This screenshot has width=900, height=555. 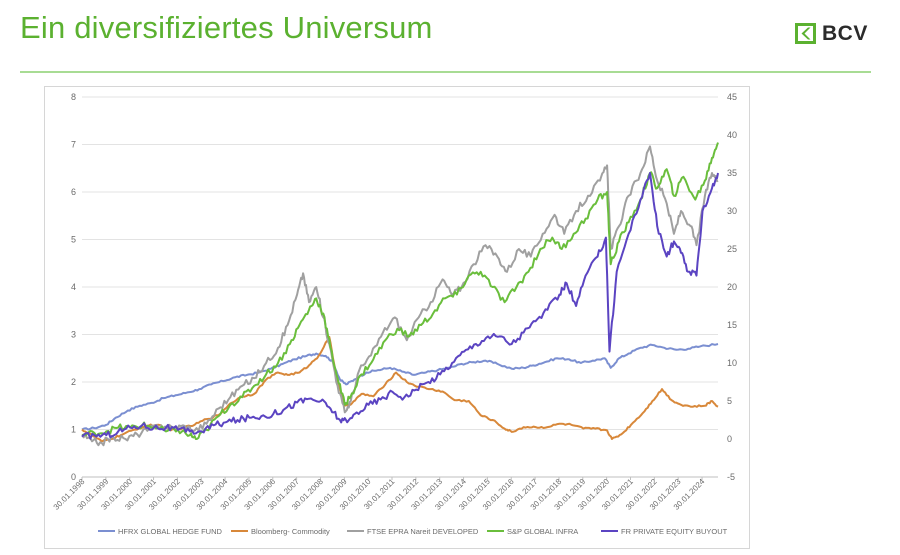 I want to click on right-axis-tick-label: 5, so click(x=729, y=401).